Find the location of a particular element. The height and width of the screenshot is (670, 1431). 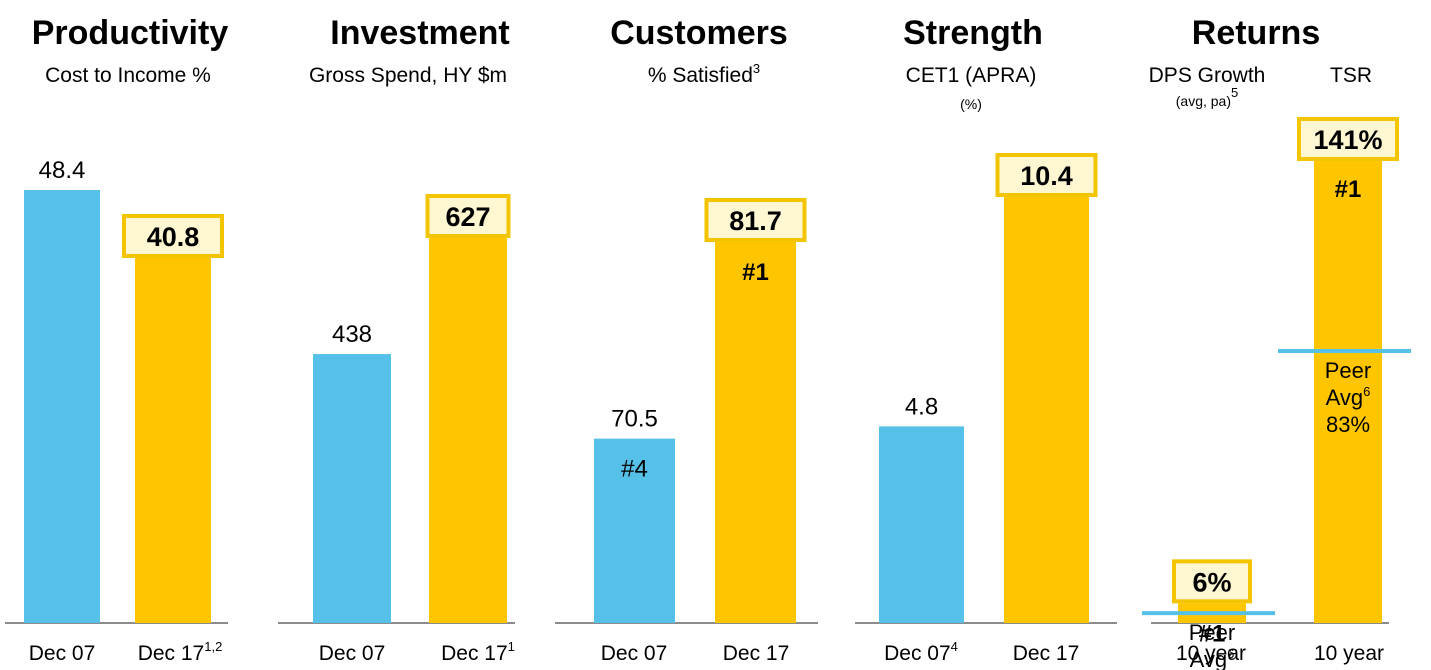

panel-title: Returns is located at coordinates (1256, 33).